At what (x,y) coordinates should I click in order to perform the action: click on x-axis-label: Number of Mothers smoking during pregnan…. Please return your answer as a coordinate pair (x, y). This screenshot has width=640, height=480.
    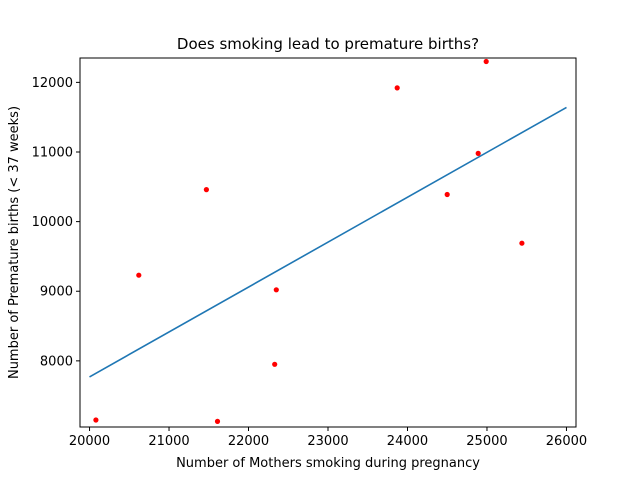
    Looking at the image, I should click on (328, 463).